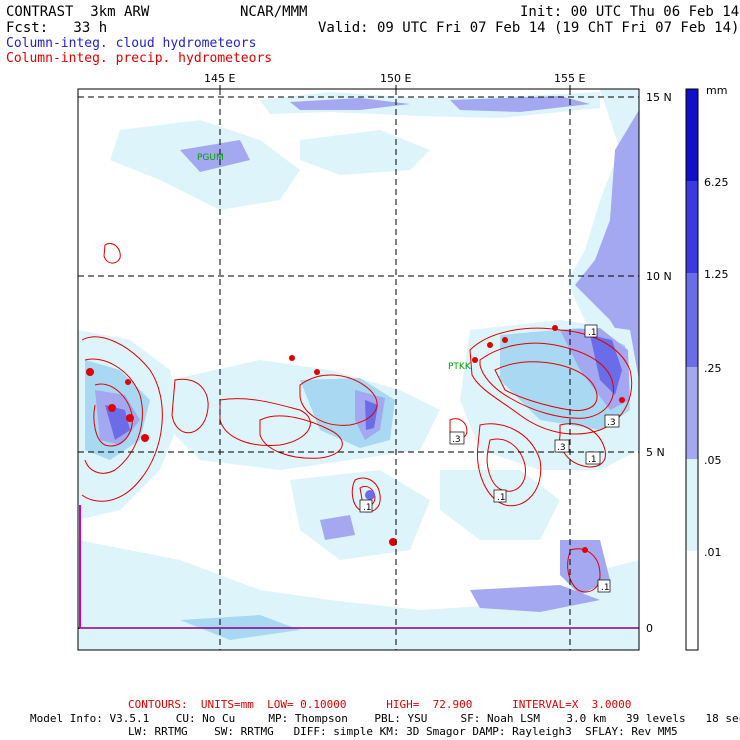 The height and width of the screenshot is (740, 740). Describe the element at coordinates (78, 12) in the screenshot. I see `model-title: CONTRAST 3km ARW` at that location.